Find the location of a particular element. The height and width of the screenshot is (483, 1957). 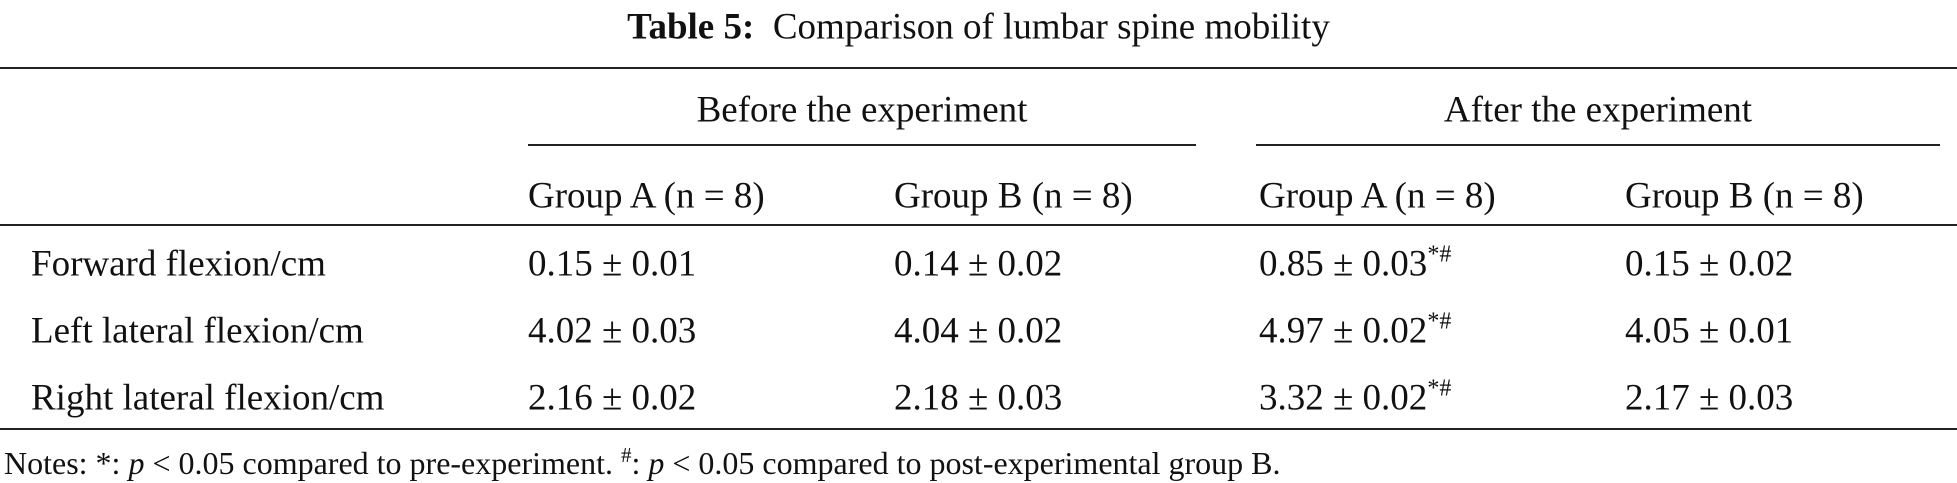

title-text: Comparison of lumbar spine mobility is located at coordinates (1051, 27).